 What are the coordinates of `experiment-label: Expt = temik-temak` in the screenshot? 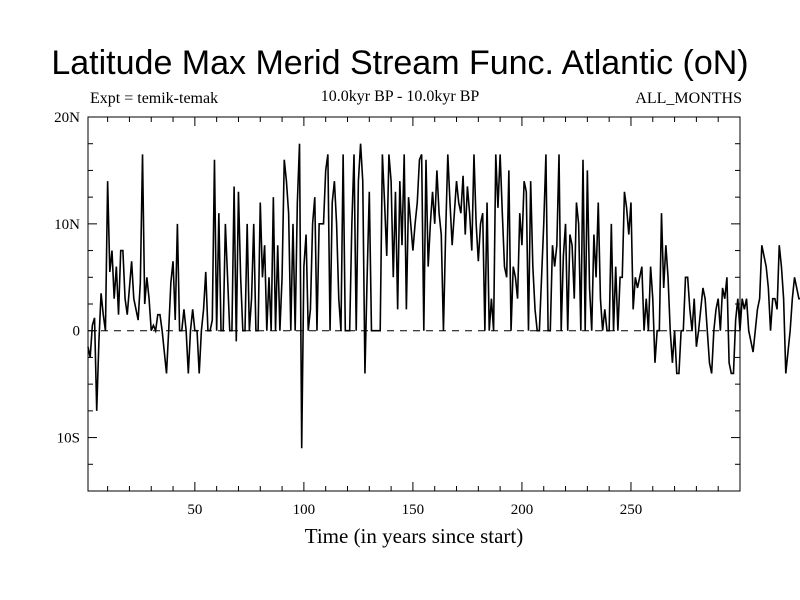 It's located at (154, 98).